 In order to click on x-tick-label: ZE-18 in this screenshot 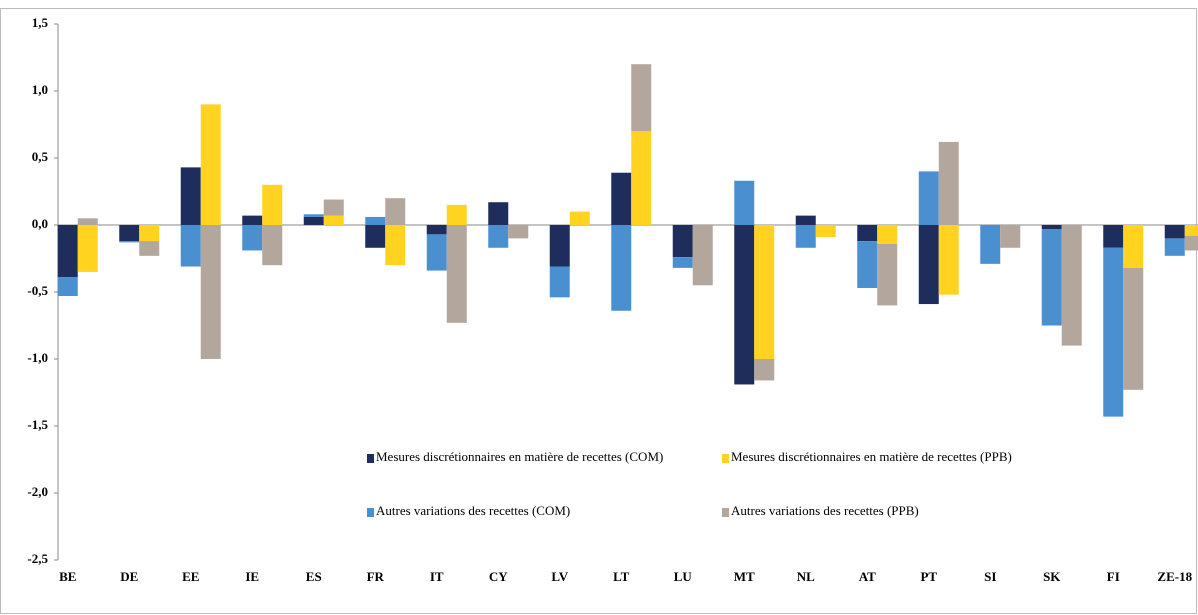, I will do `click(1174, 576)`.